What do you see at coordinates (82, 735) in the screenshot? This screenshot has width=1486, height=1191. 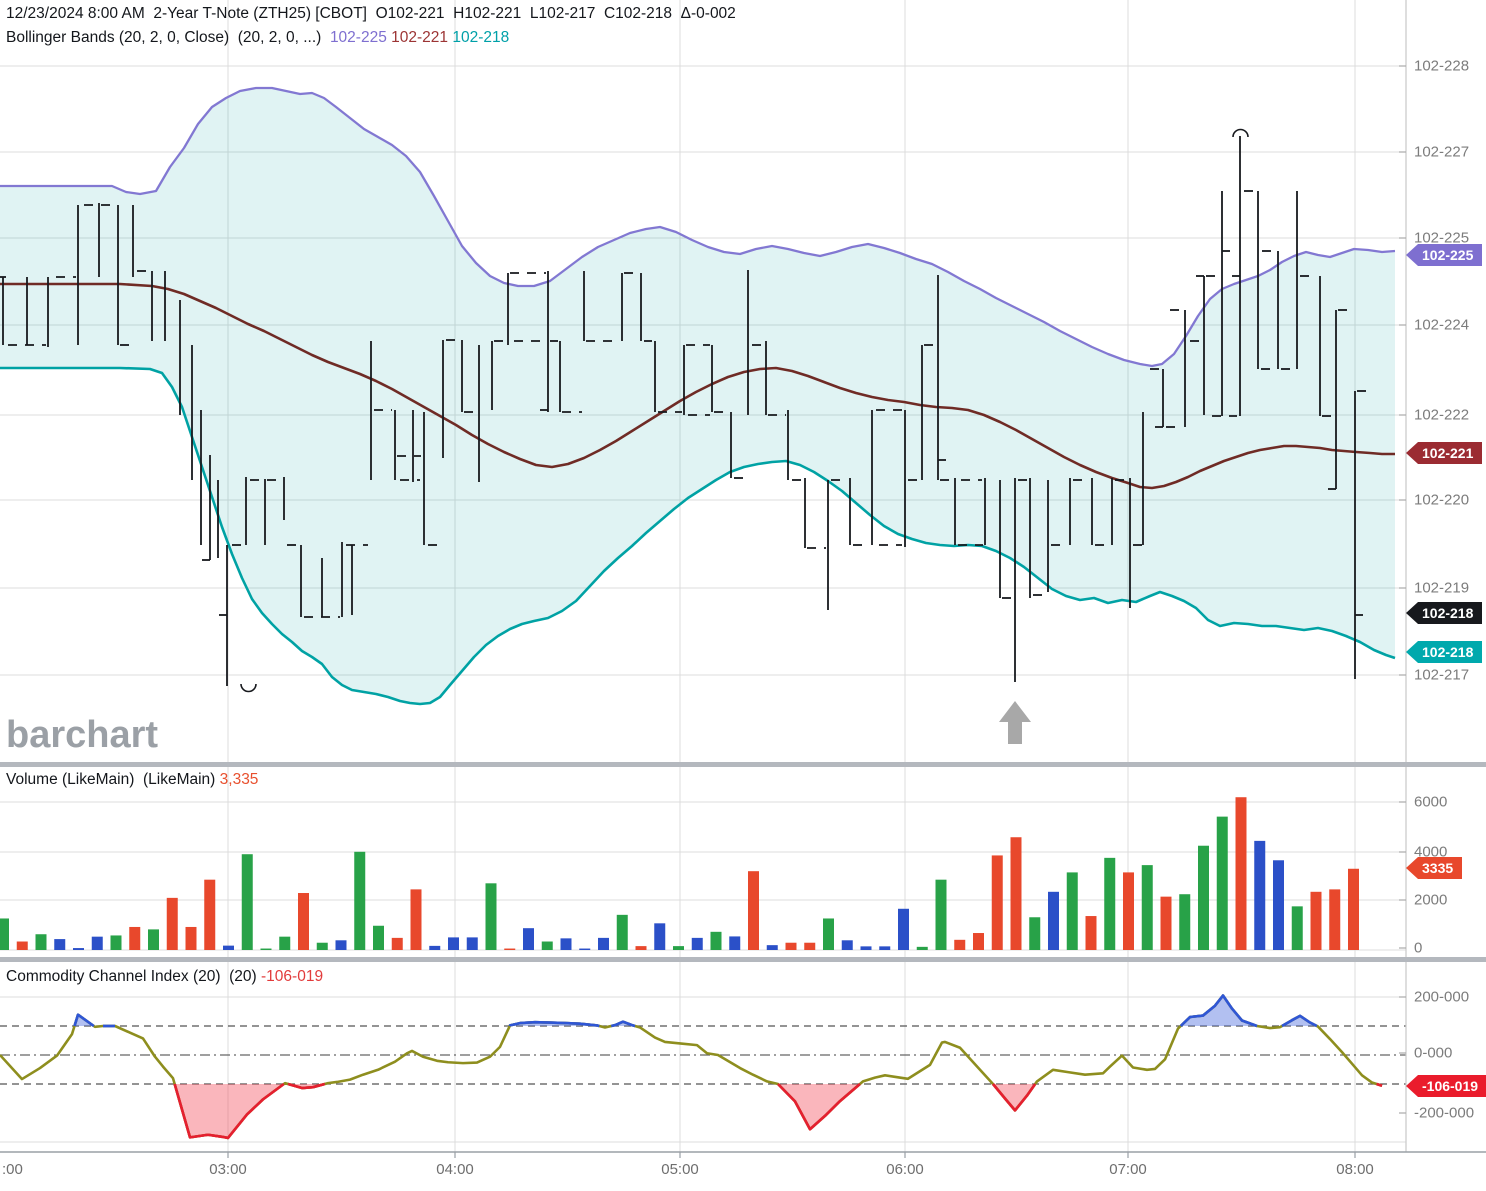 I see `barchart-logo: barchart` at bounding box center [82, 735].